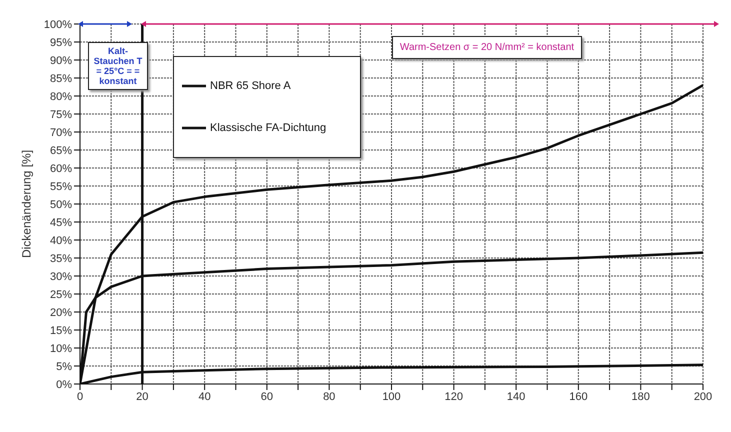 This screenshot has width=731, height=432. I want to click on y-tick-label: 75%, so click(61, 114).